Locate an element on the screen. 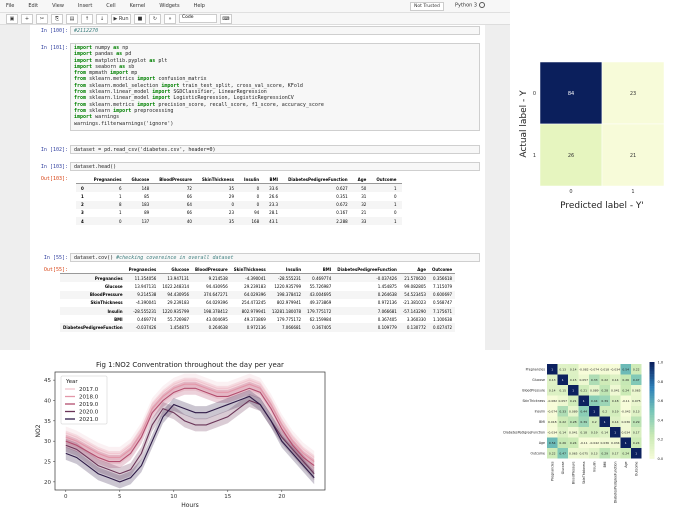 Image resolution: width=680 pixels, height=519 pixels. code-token: sklearn.metrics is located at coordinates (112, 104).